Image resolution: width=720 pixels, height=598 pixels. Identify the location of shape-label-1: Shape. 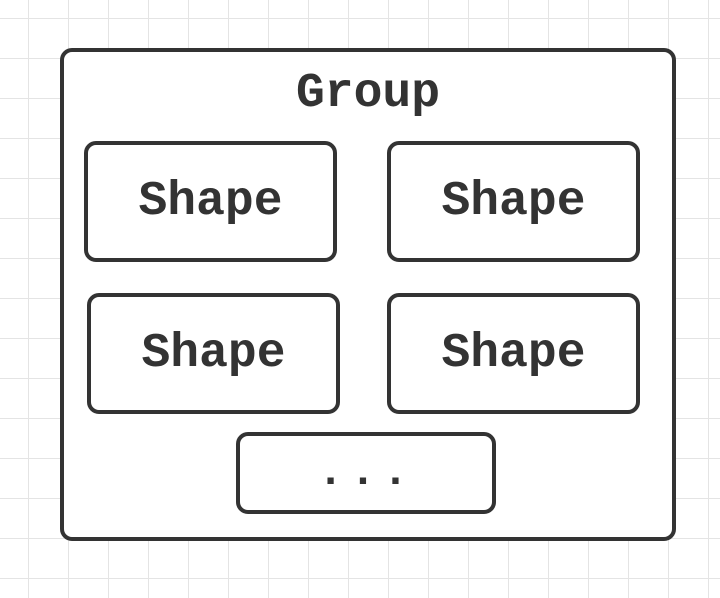
(210, 201).